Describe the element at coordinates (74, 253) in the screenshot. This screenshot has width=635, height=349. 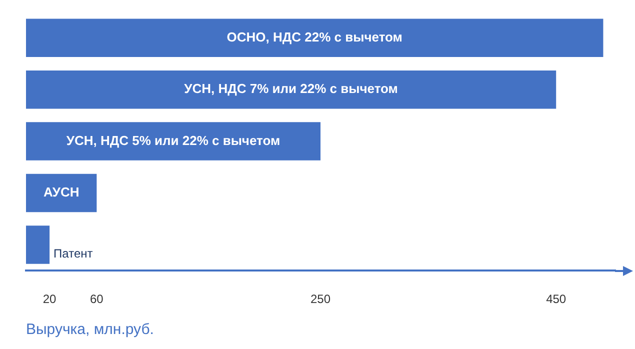
I see `y-tick-label: Патент` at that location.